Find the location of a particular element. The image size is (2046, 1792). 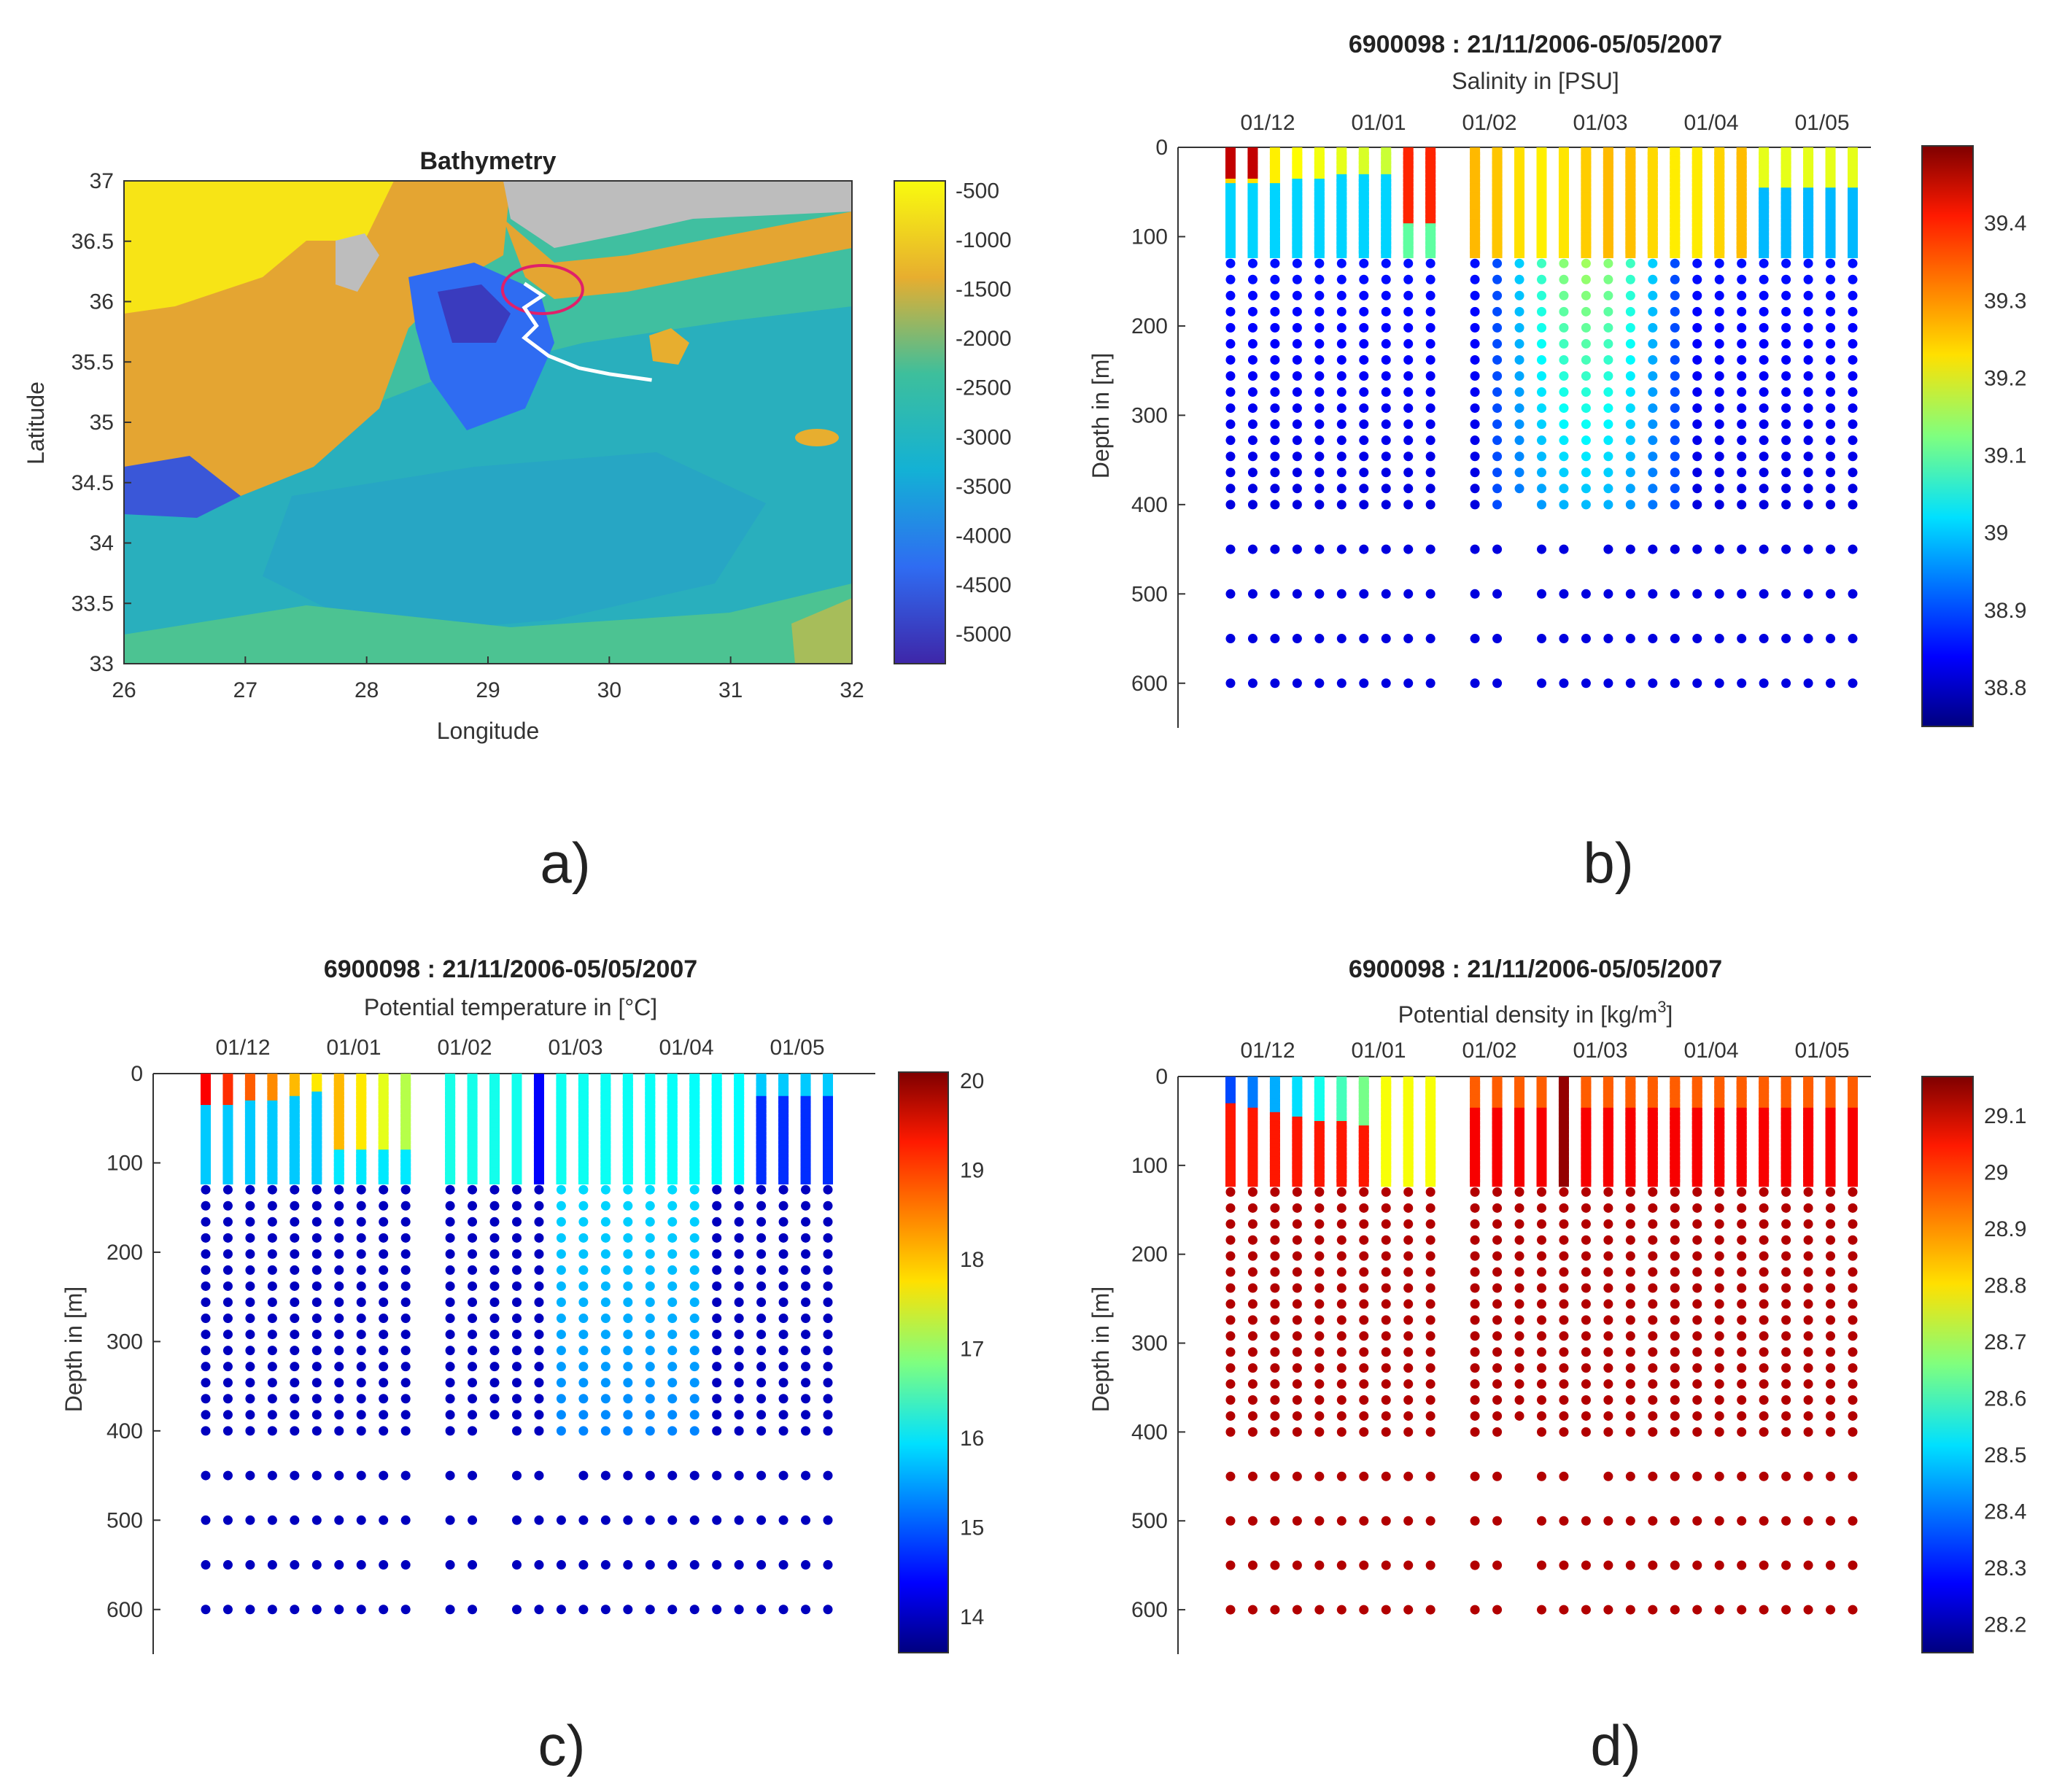

colorbar-label: 29.1 is located at coordinates (2005, 1116).